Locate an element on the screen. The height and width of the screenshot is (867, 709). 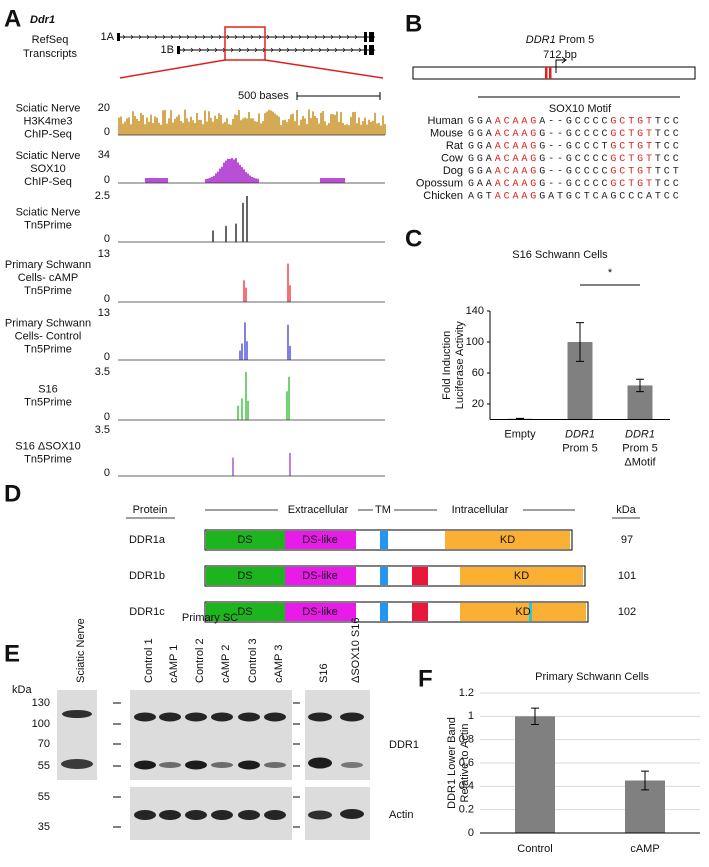
species: Cow is located at coordinates (452, 158).